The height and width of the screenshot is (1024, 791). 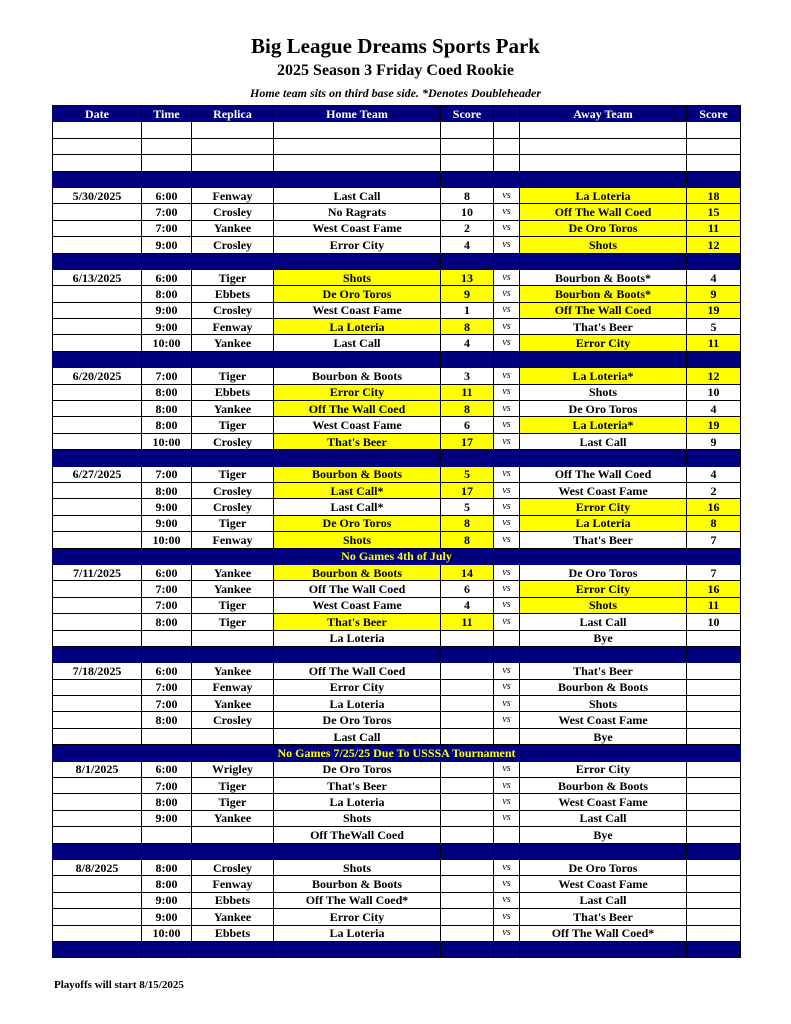 I want to click on replica-cell: Fenway, so click(x=232, y=540).